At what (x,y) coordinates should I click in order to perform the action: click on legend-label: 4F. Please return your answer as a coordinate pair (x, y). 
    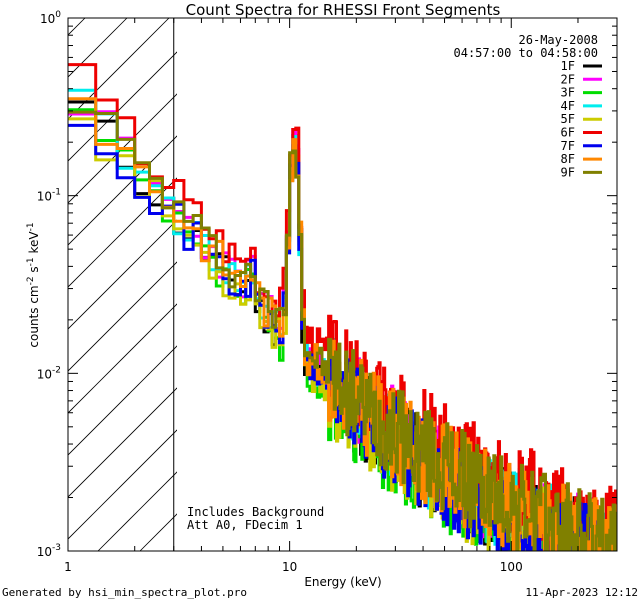
    Looking at the image, I should click on (568, 106).